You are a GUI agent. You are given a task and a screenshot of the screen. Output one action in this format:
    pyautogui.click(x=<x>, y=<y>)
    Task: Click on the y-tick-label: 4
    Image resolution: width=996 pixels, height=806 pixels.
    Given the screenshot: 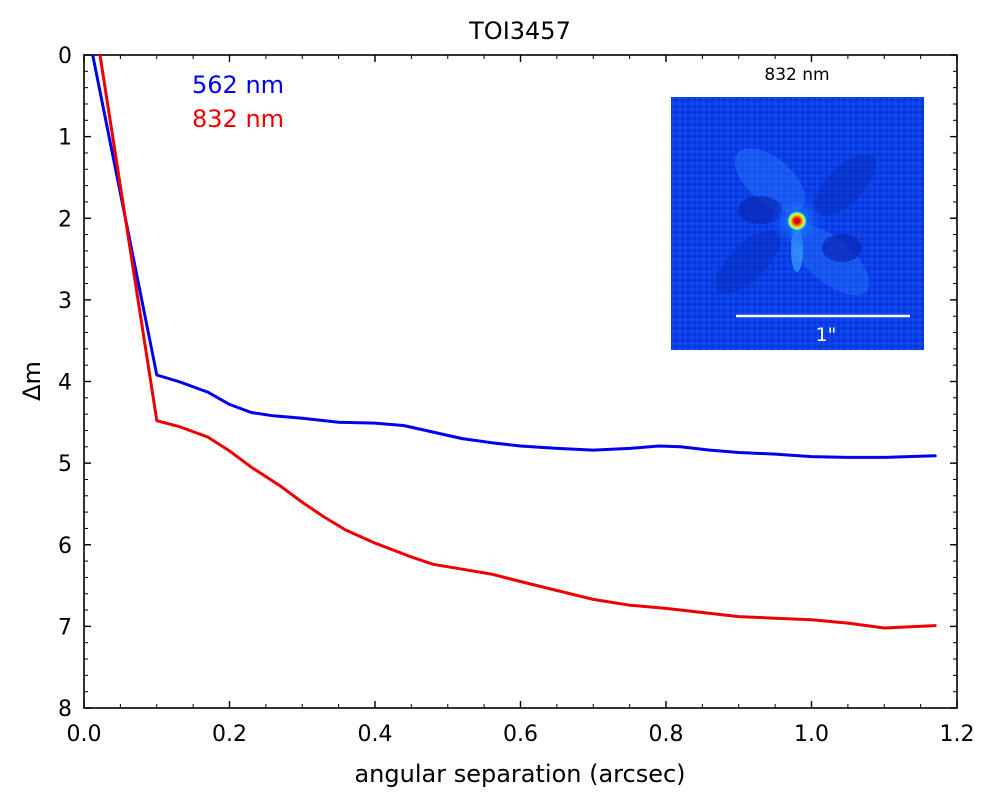 What is the action you would take?
    pyautogui.click(x=65, y=383)
    